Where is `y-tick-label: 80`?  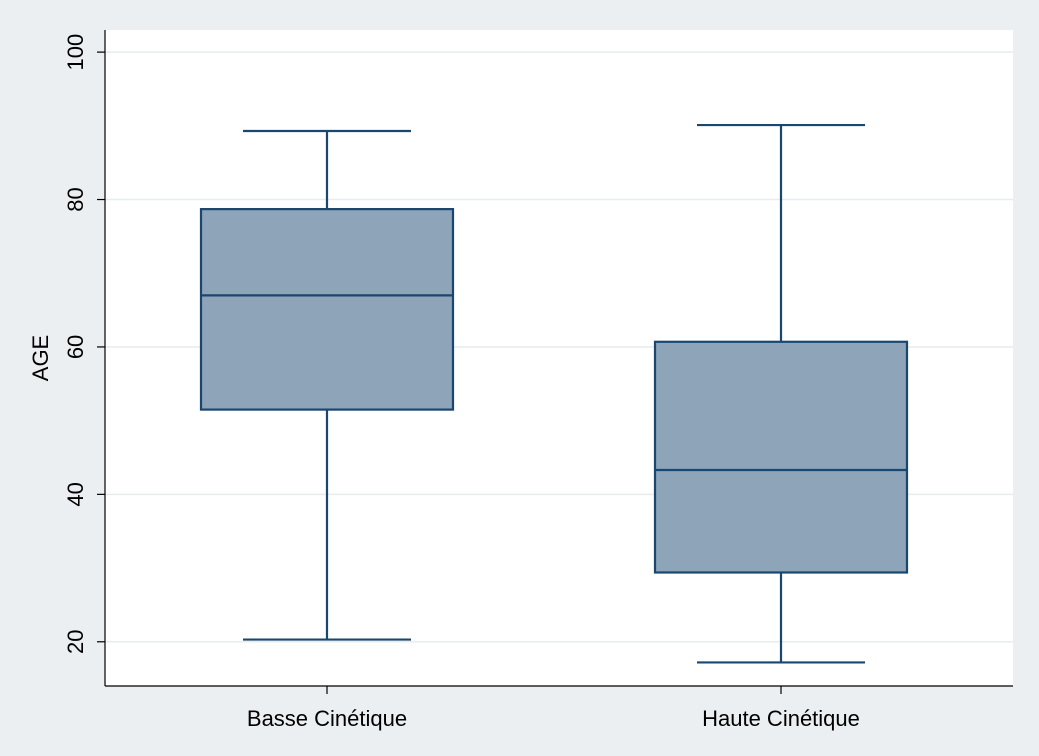
y-tick-label: 80 is located at coordinates (75, 199).